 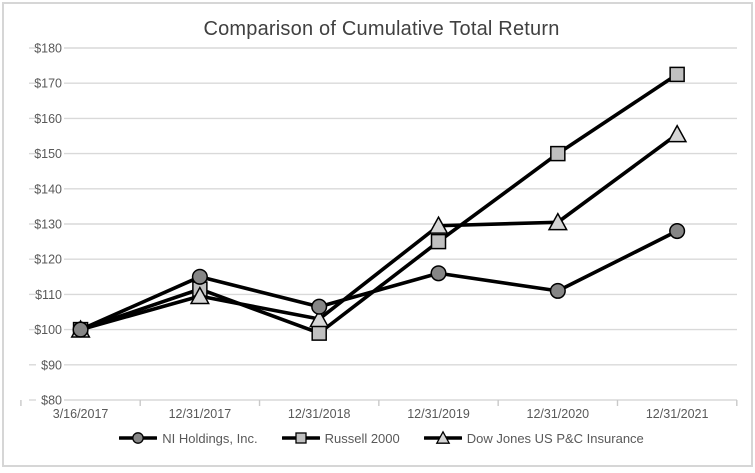 What do you see at coordinates (48, 225) in the screenshot?
I see `y-axis-label: $130` at bounding box center [48, 225].